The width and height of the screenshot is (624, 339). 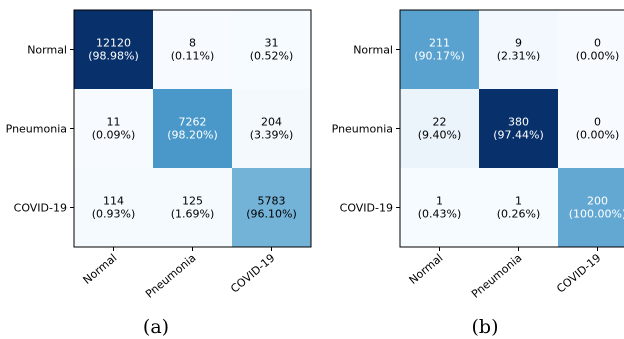 I want to click on cell-percent-label: (90.17%), so click(x=439, y=56).